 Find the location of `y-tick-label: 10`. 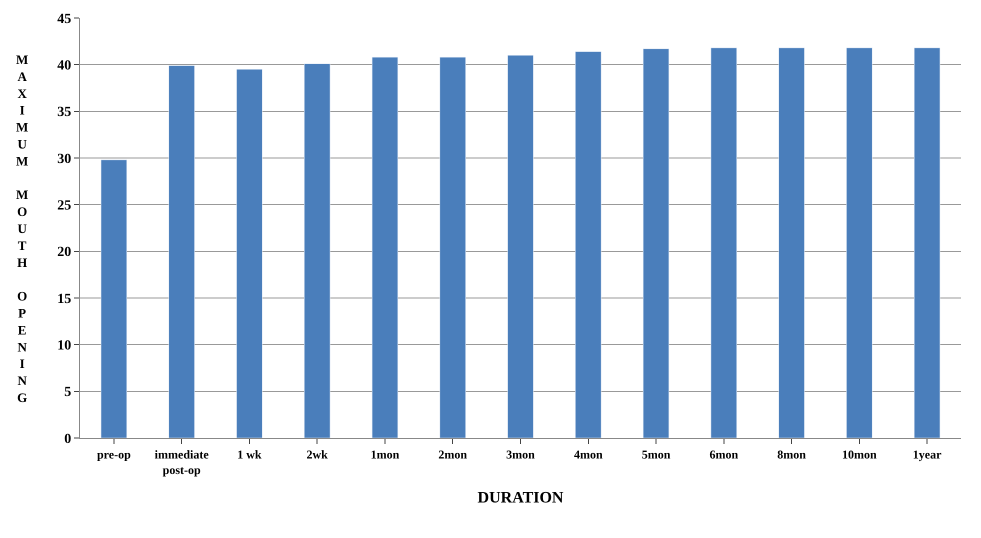

y-tick-label: 10 is located at coordinates (64, 346).